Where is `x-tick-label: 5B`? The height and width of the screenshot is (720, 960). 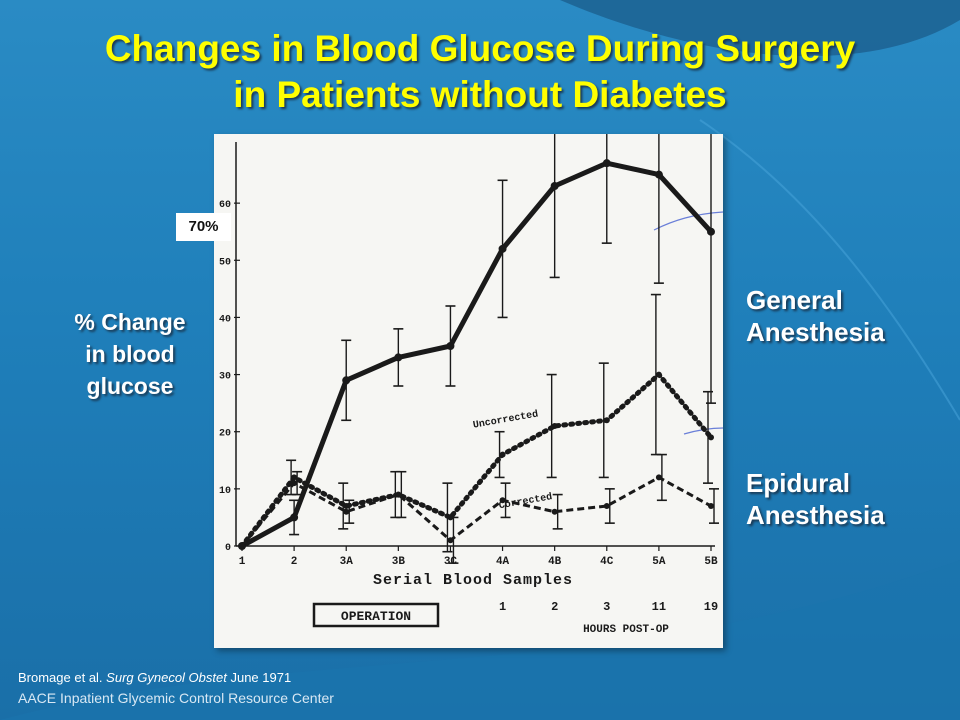
x-tick-label: 5B is located at coordinates (711, 562).